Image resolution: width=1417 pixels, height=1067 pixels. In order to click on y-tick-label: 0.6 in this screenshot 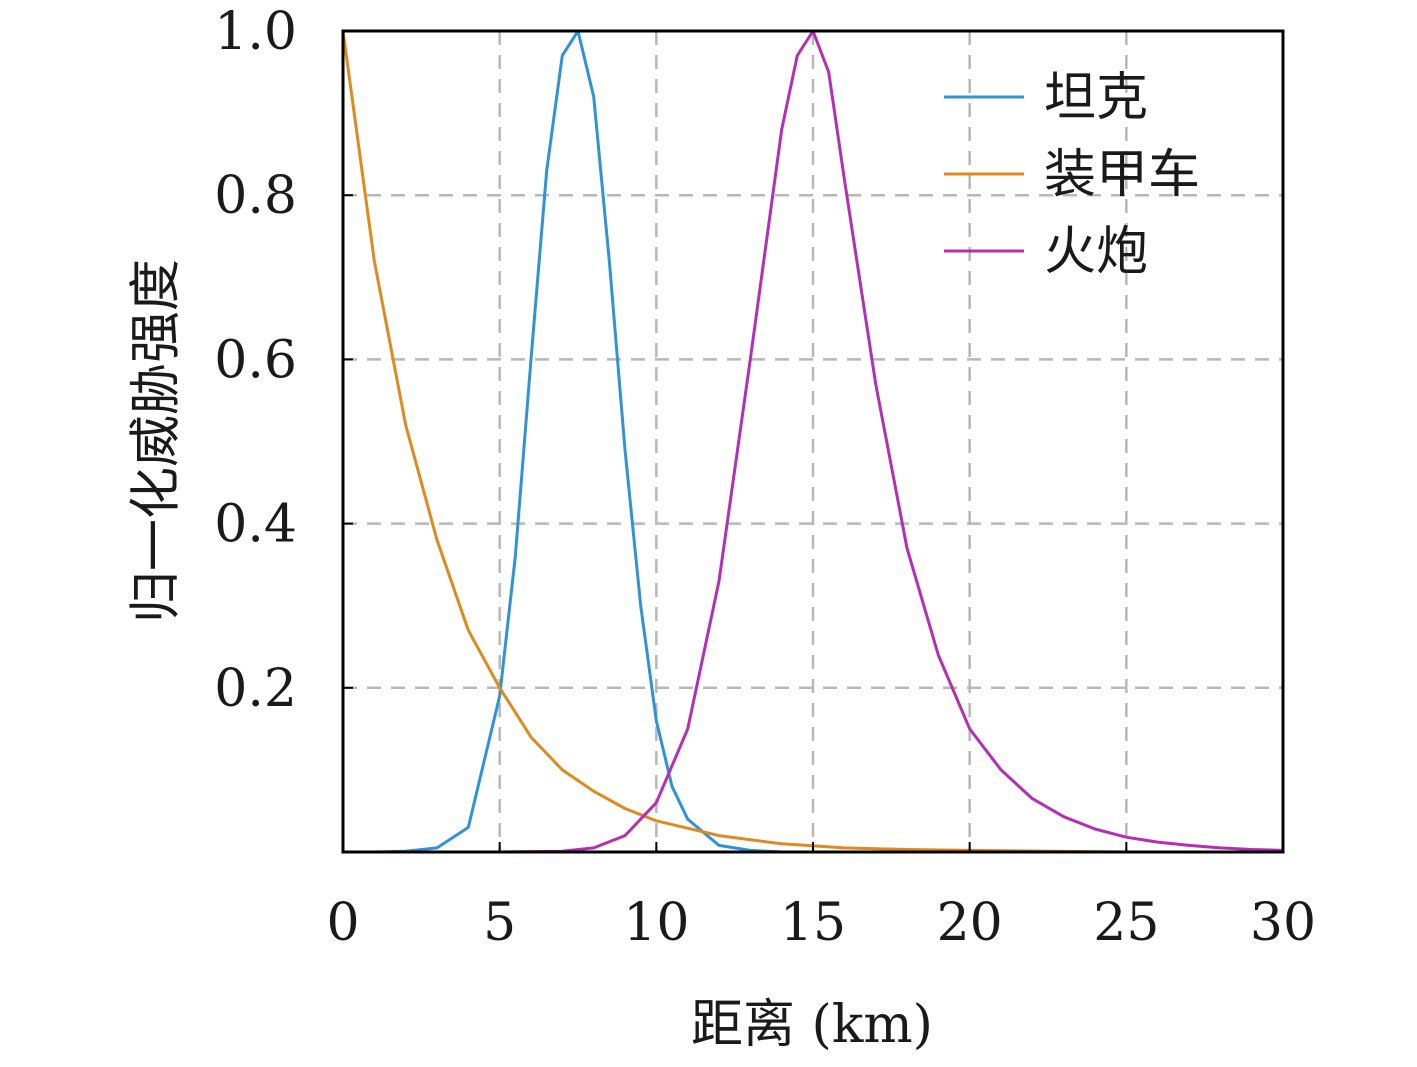, I will do `click(255, 360)`.